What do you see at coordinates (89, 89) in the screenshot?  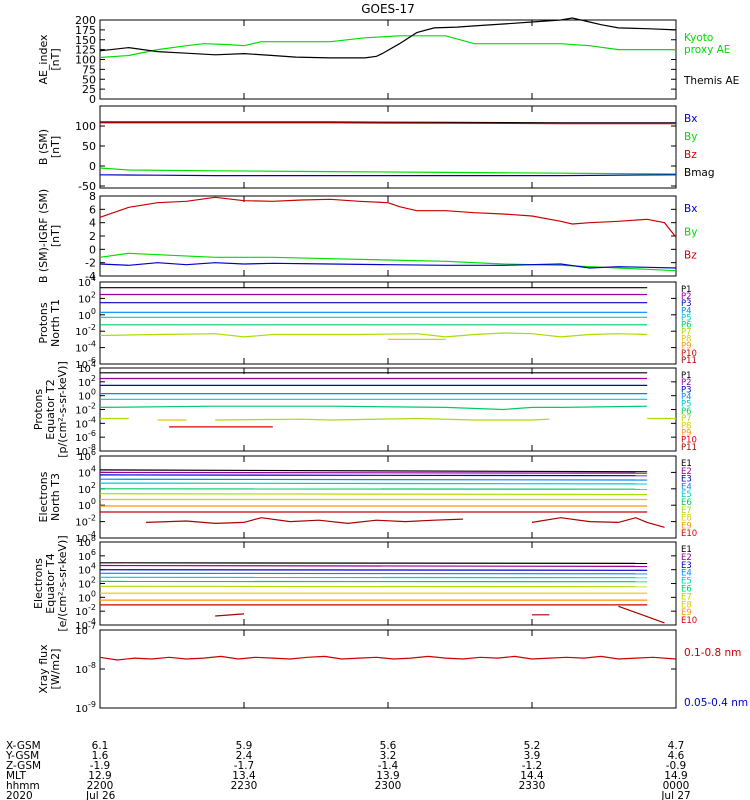 I see `y-tick-label: 25` at bounding box center [89, 89].